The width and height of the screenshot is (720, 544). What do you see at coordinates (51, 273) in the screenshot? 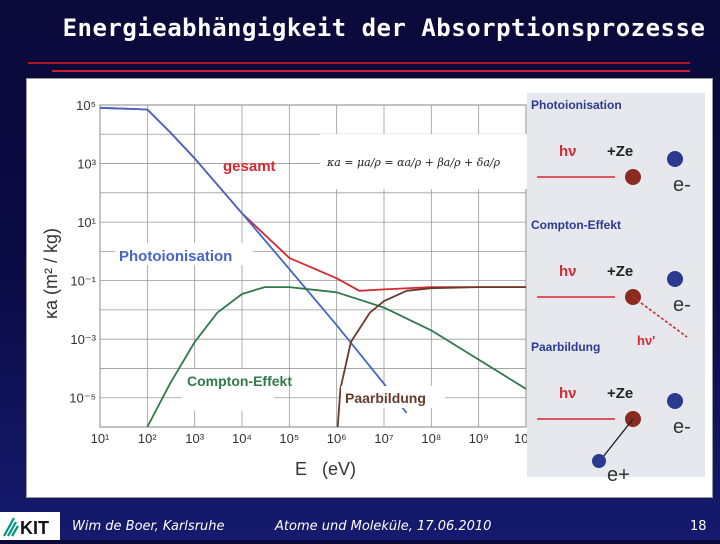
I see `y-axis-label: κa (m² / kg)` at bounding box center [51, 273].